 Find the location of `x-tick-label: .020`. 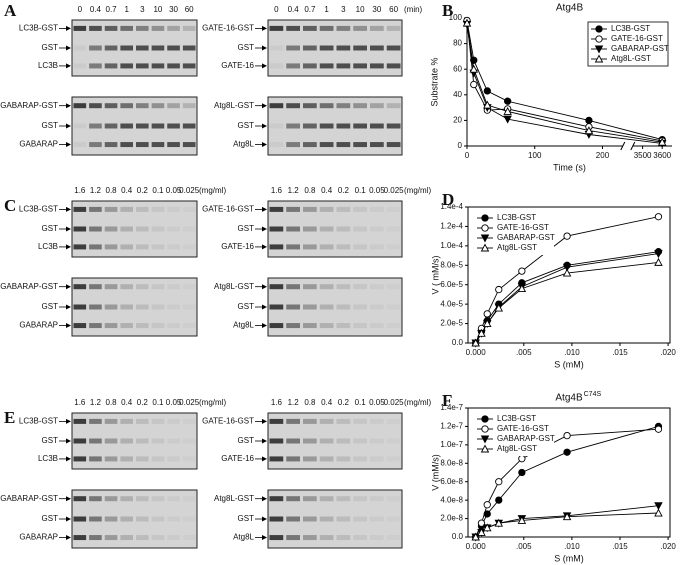

x-tick-label: .020 is located at coordinates (668, 352).